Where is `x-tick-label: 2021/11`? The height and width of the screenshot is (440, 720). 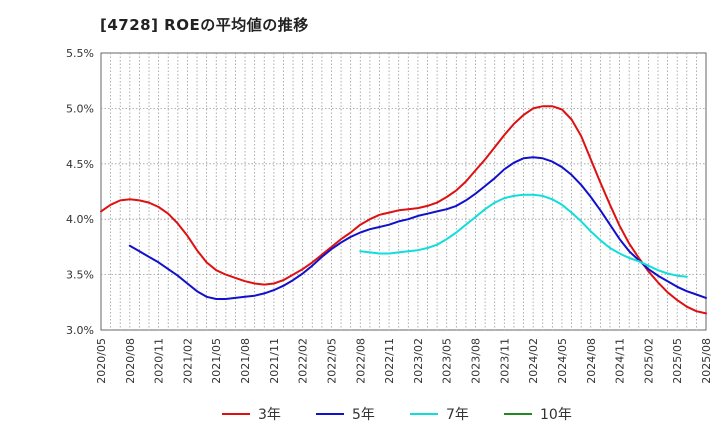
x-tick-label: 2021/11 is located at coordinates (274, 361).